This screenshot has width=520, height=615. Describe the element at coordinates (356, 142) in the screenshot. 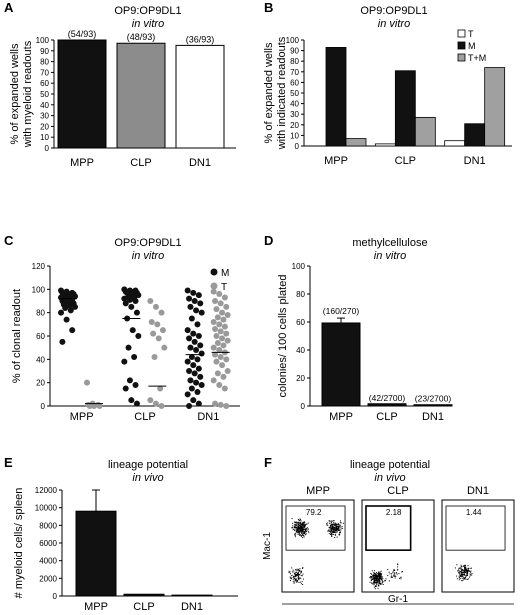

I see `panel-b-bar-T+M` at that location.